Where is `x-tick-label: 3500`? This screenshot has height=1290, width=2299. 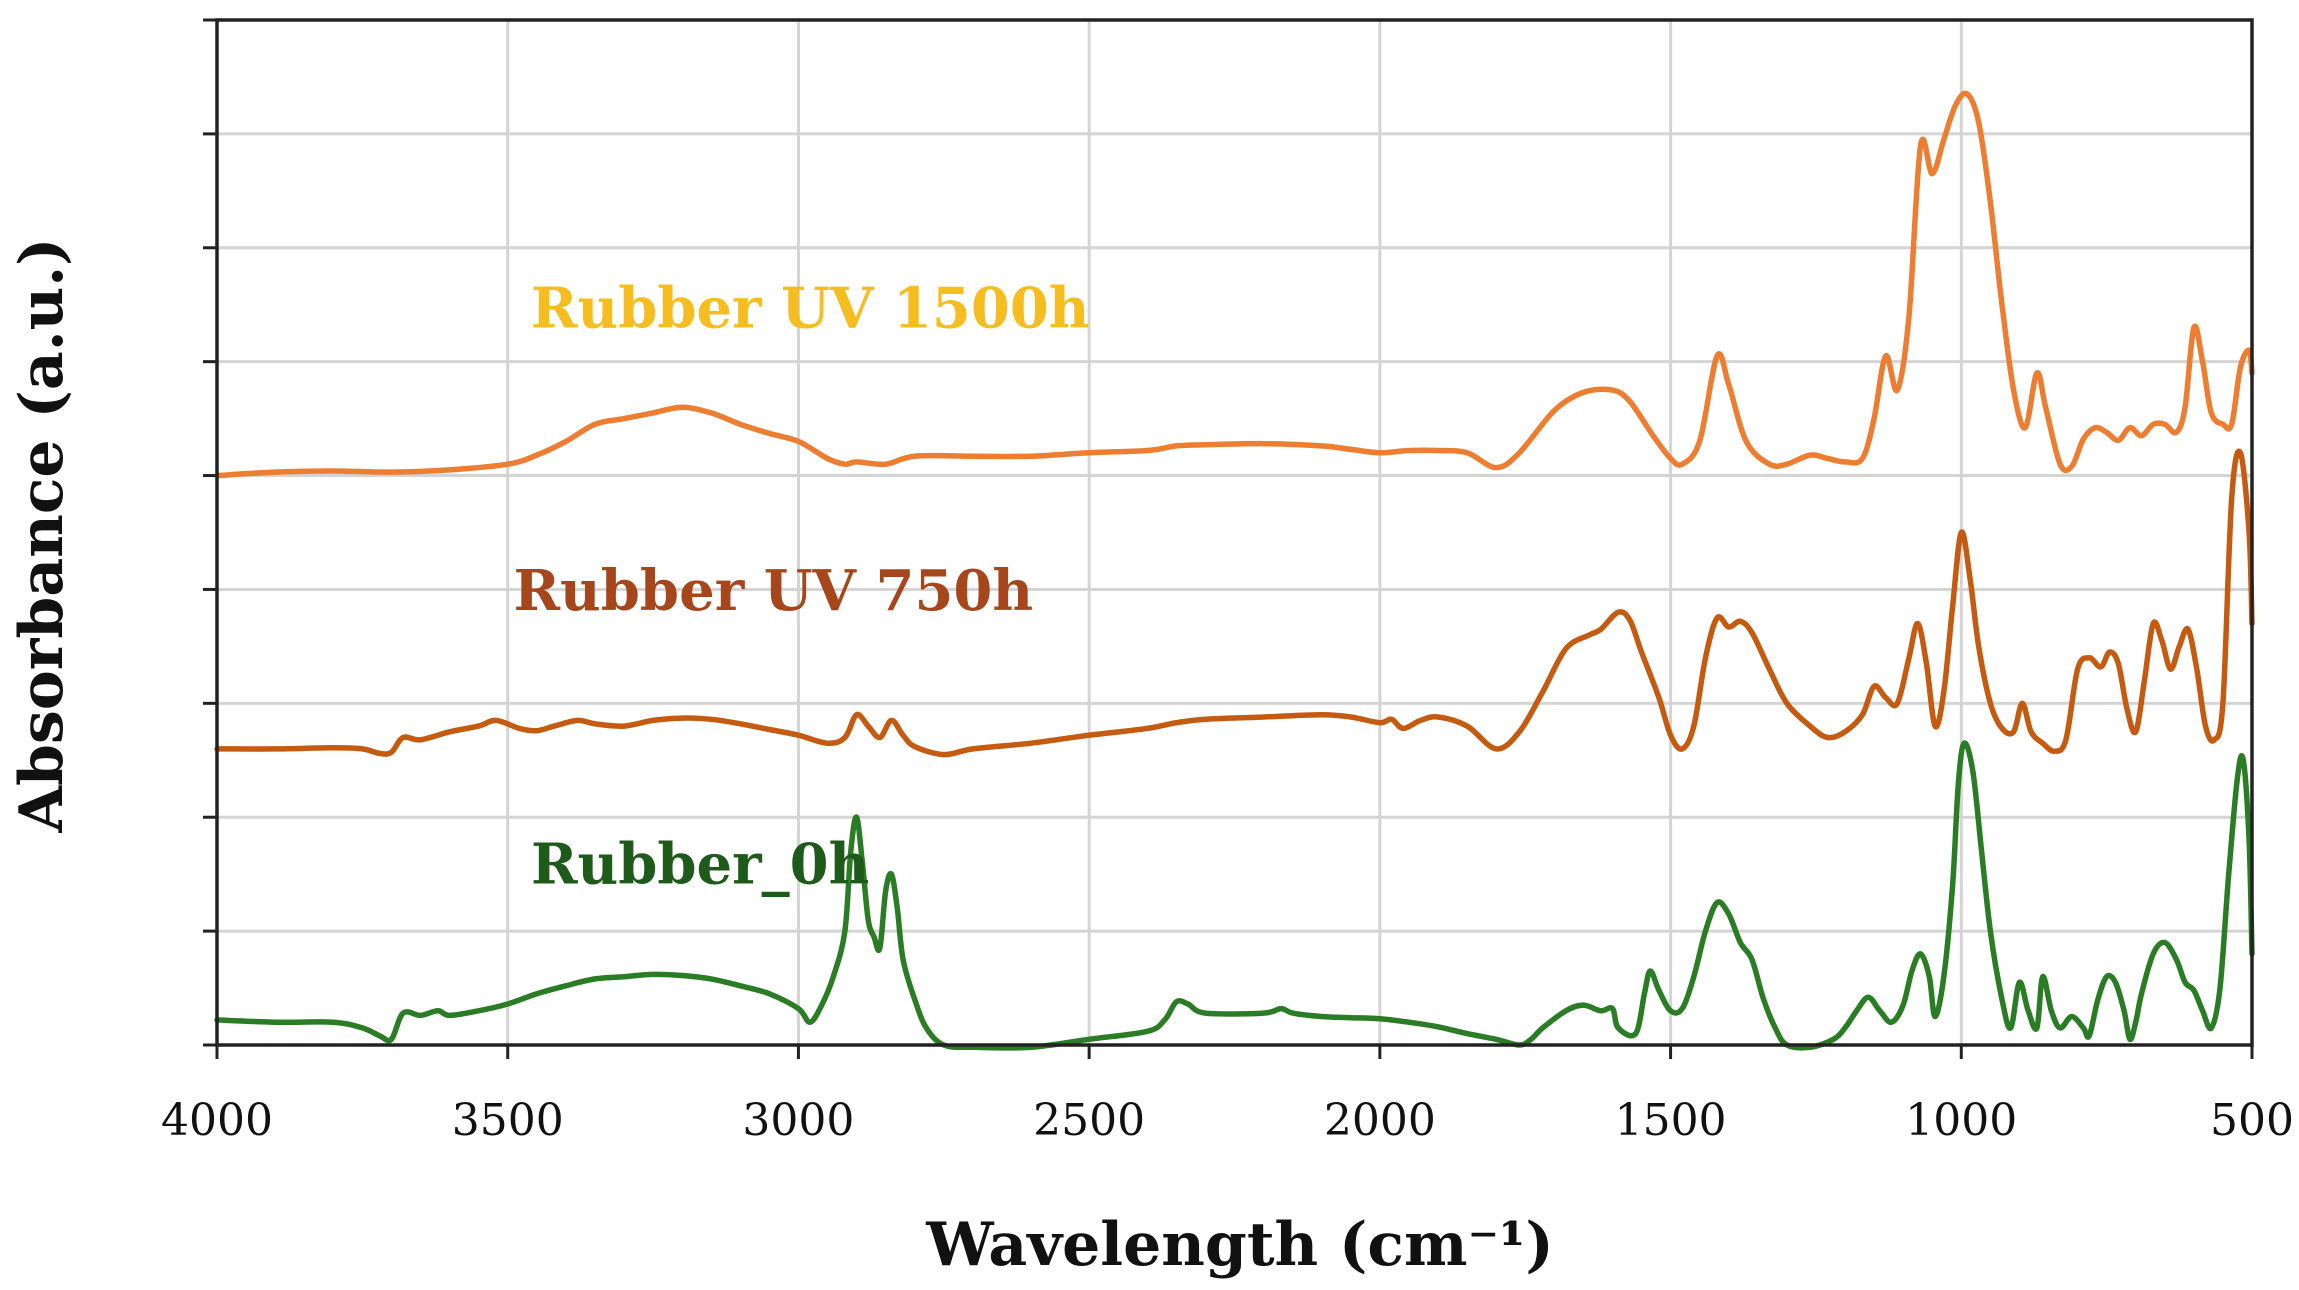
x-tick-label: 3500 is located at coordinates (508, 1120).